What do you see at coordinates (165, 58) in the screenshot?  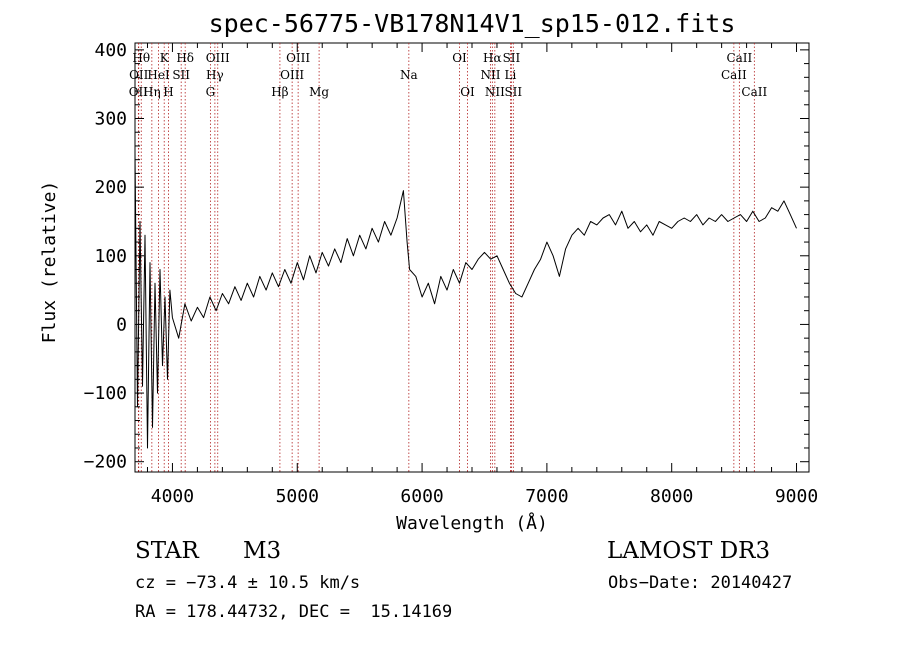 I see `spectral-line-label: K` at bounding box center [165, 58].